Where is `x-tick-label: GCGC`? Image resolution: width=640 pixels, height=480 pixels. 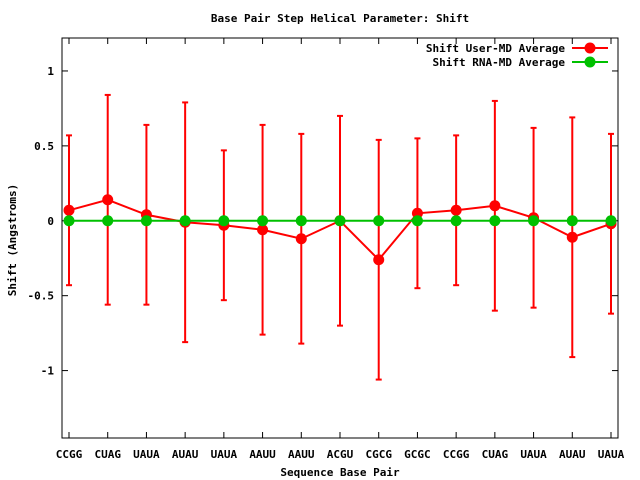
x-tick-label: GCGC is located at coordinates (417, 454).